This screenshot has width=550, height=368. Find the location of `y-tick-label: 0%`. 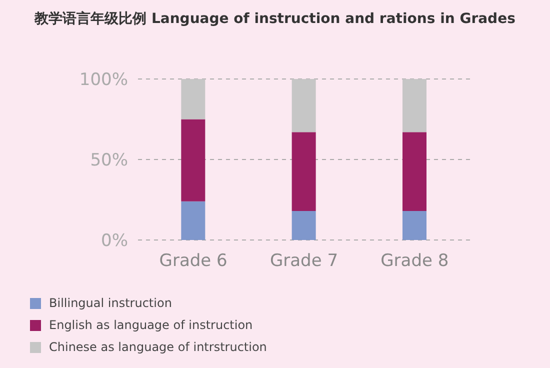

y-tick-label: 0% is located at coordinates (114, 241).